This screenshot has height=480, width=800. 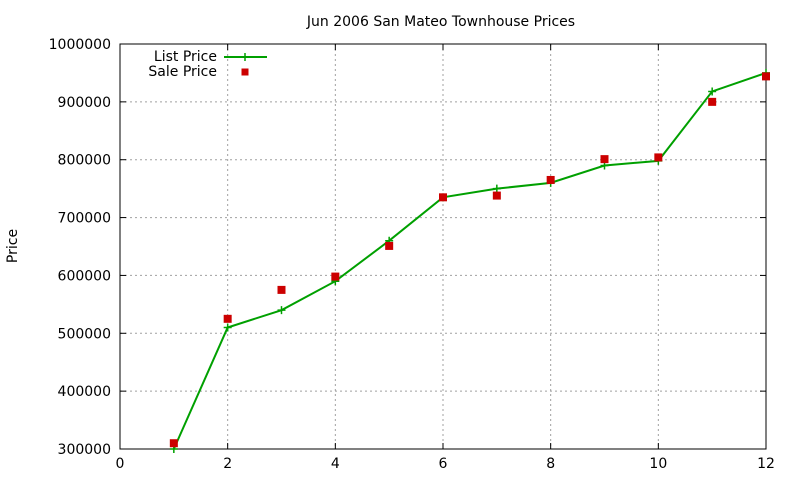 What do you see at coordinates (80, 45) in the screenshot?
I see `y-tick-label: 1000000` at bounding box center [80, 45].